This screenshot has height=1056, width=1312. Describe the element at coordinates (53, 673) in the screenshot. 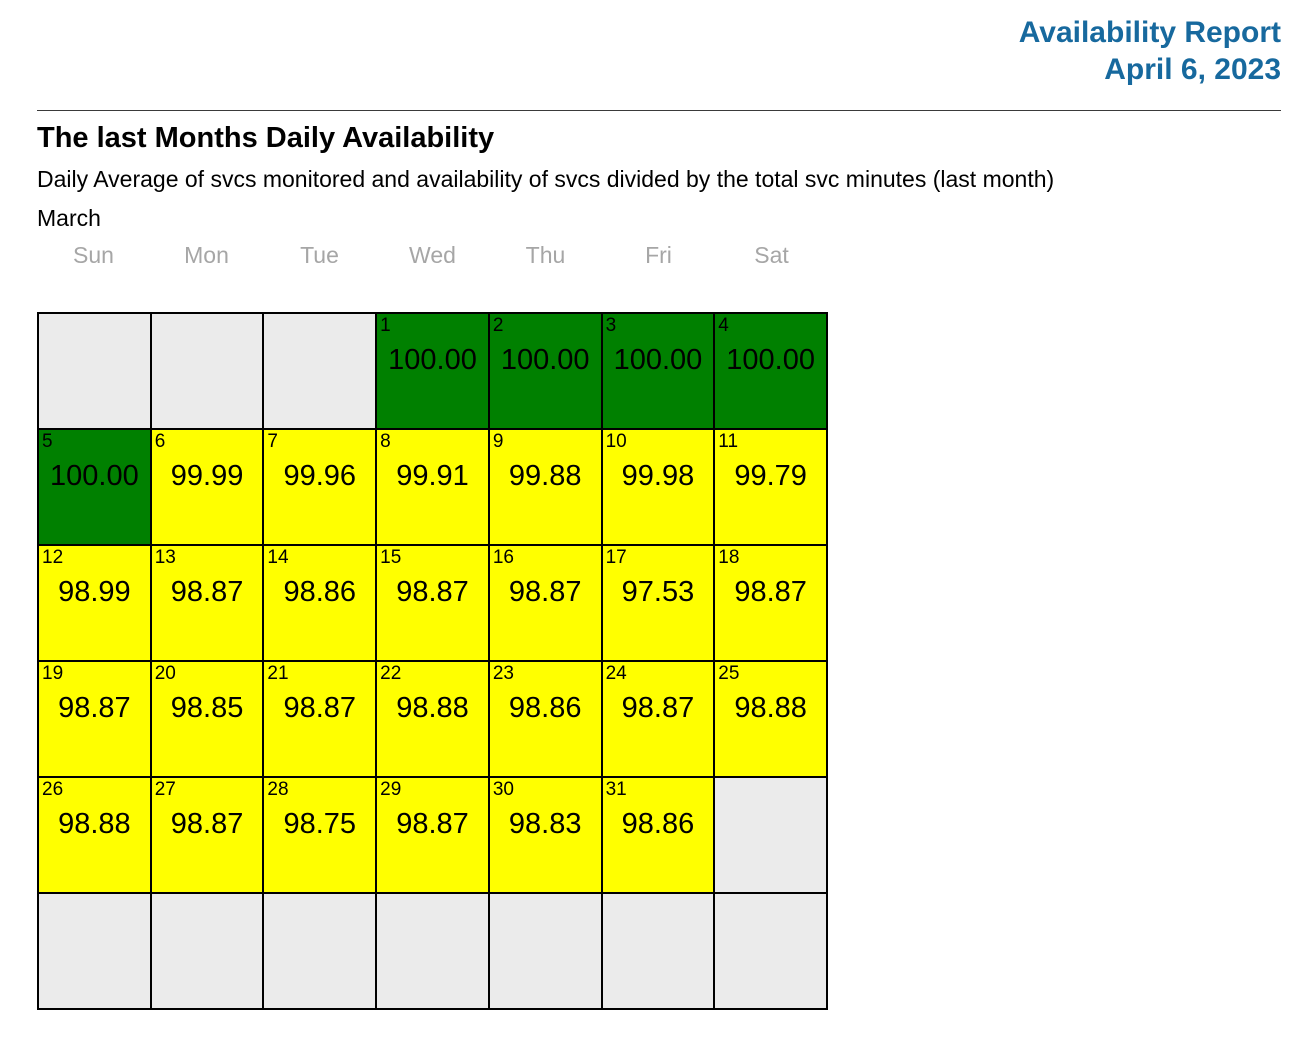

I see `day-number: 19` at that location.